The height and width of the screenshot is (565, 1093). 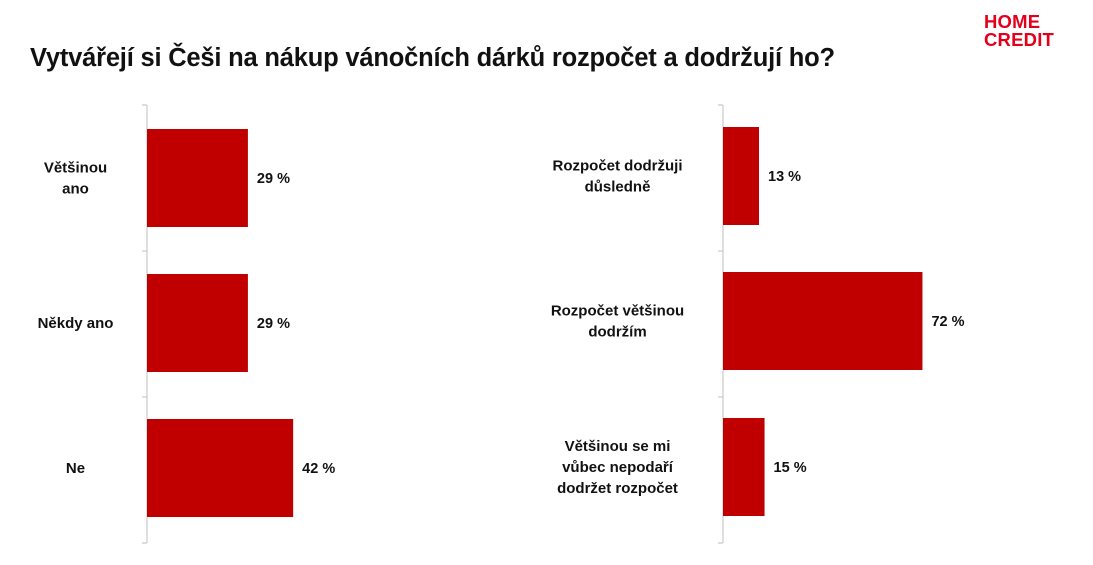 I want to click on logo-line-2: CREDIT, so click(x=1019, y=39).